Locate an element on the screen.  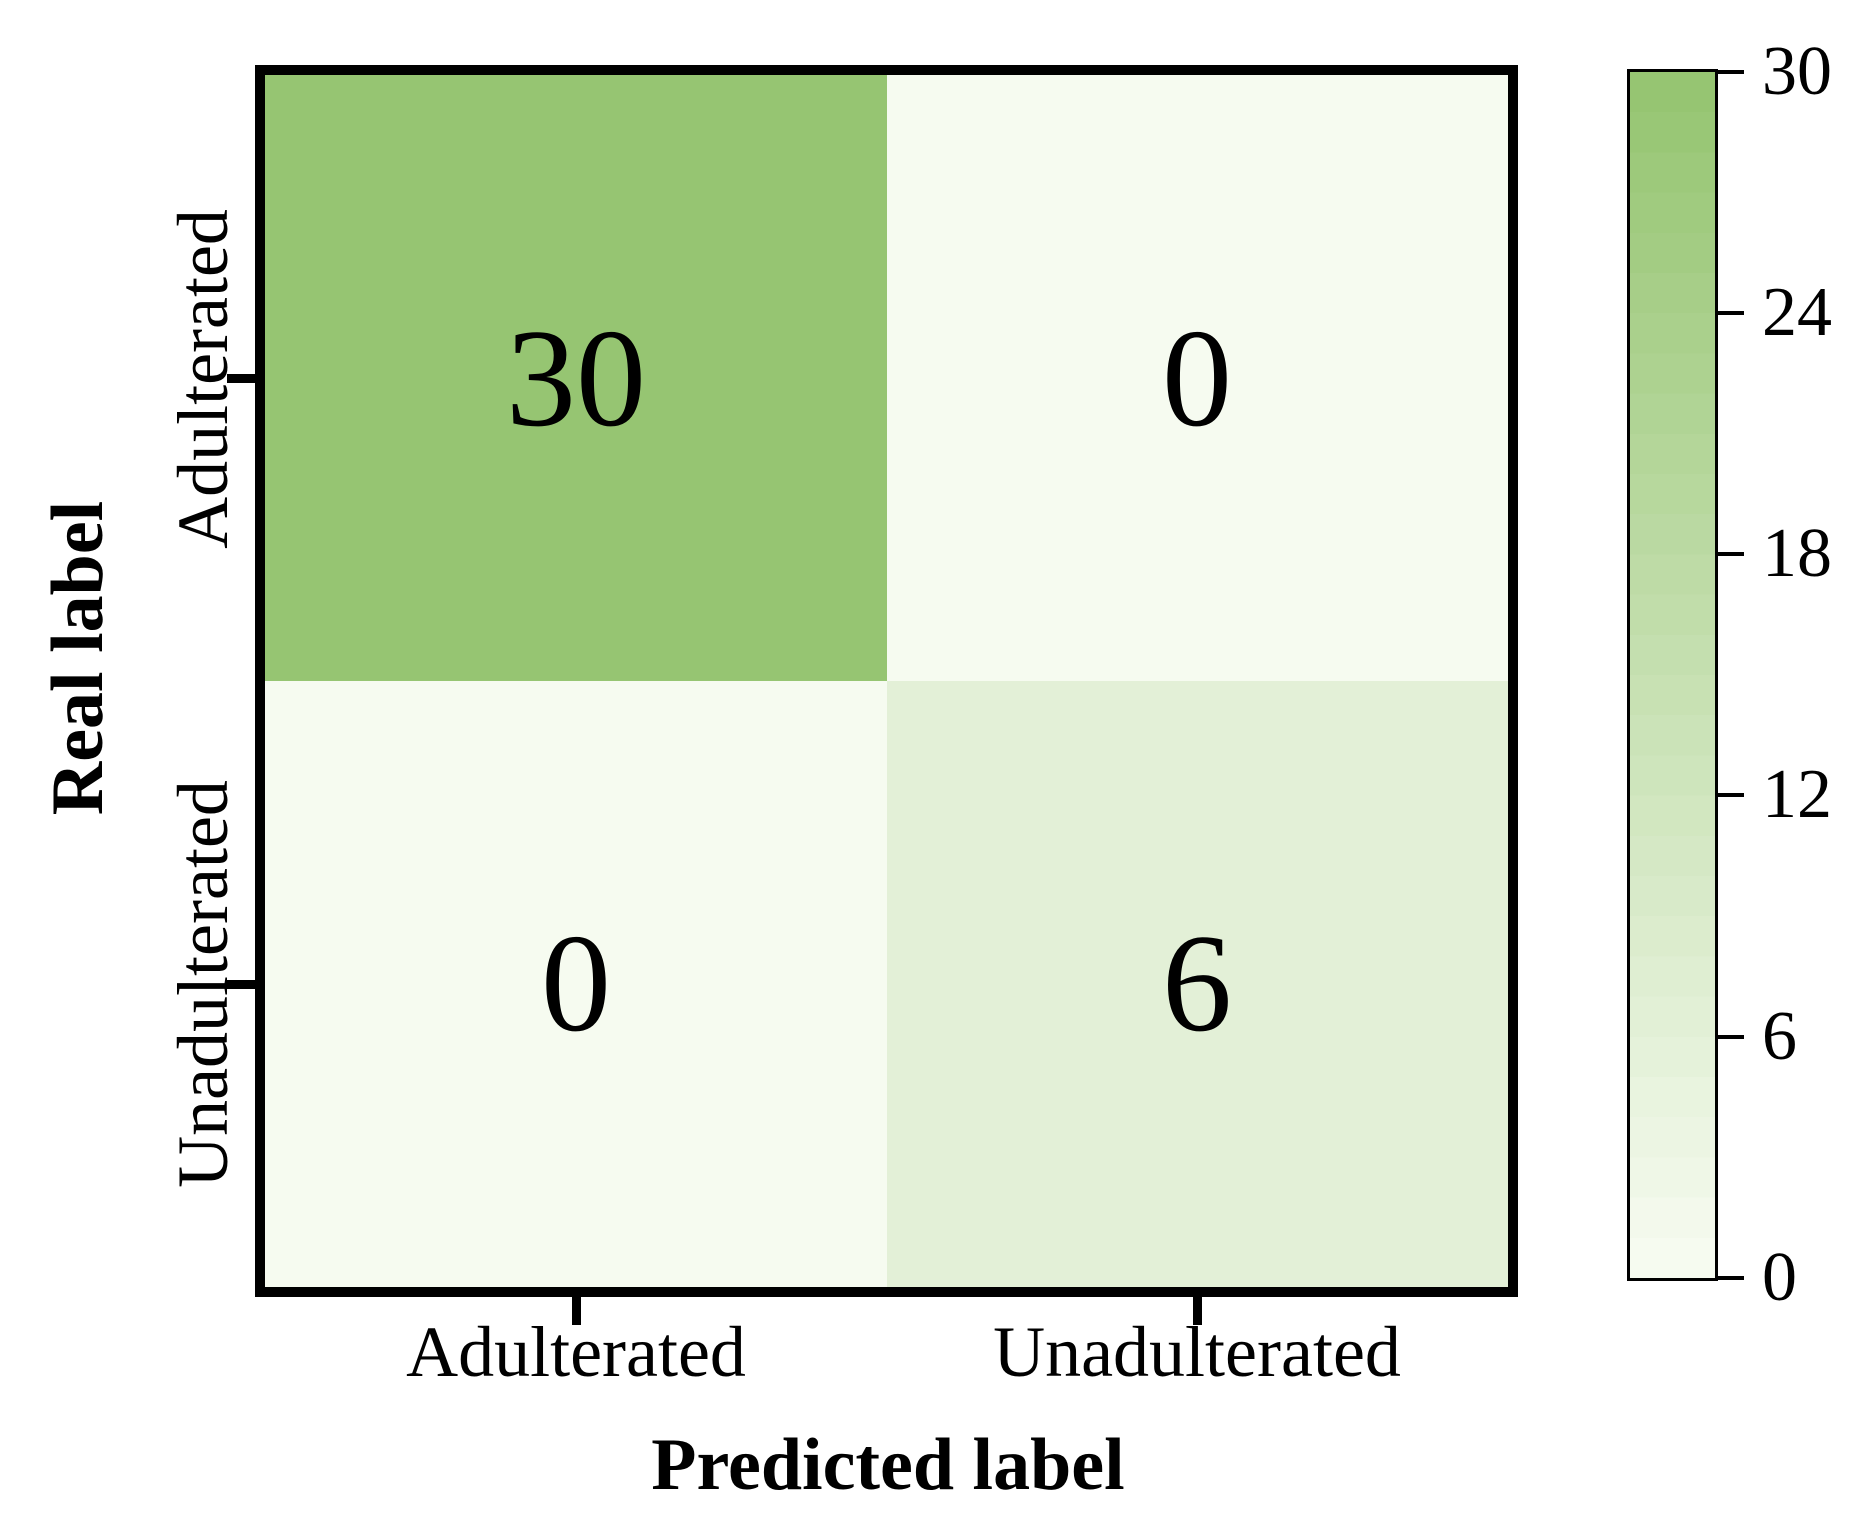
colorbar-label-30: 30 is located at coordinates (1797, 71).